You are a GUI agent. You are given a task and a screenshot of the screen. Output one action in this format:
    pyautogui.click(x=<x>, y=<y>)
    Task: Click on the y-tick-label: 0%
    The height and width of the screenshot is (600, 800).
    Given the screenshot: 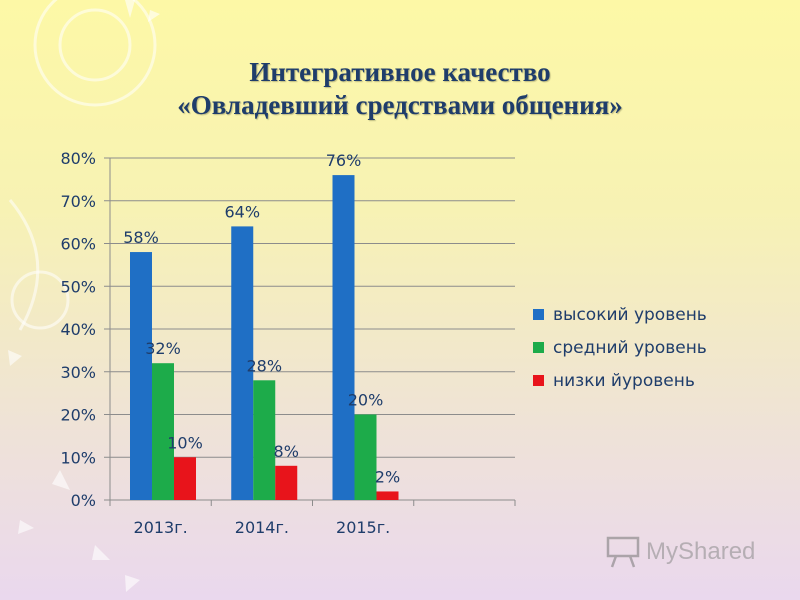 What is the action you would take?
    pyautogui.click(x=83, y=500)
    